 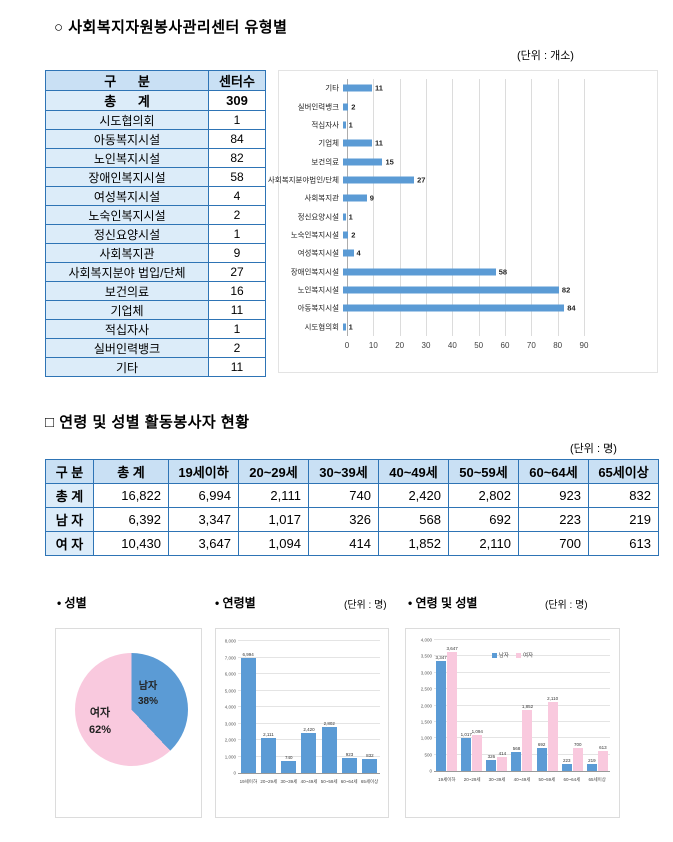 I want to click on count-cell: 1, so click(x=237, y=120).